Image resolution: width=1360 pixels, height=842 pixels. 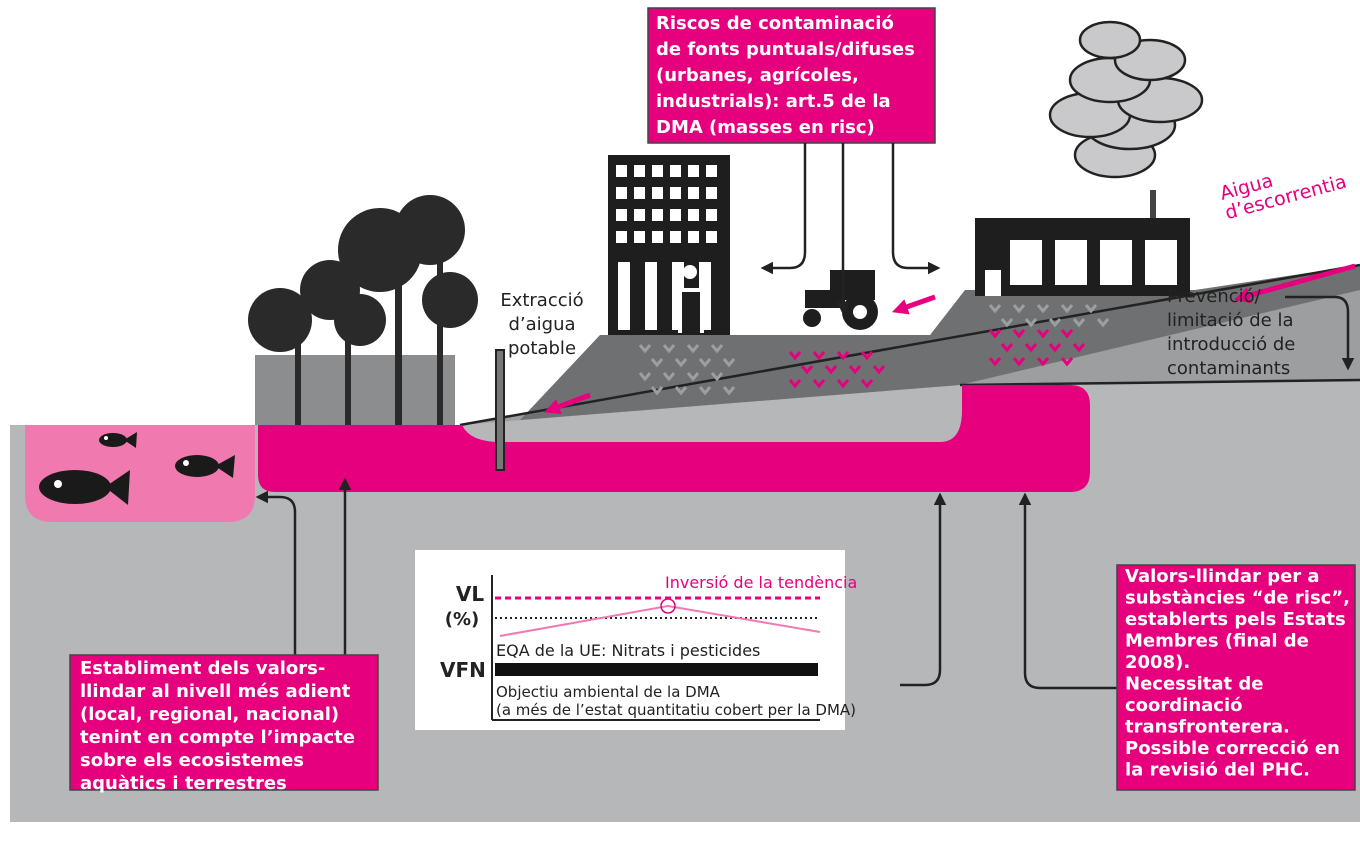 I want to click on aquifer-top, so click(x=1159, y=382).